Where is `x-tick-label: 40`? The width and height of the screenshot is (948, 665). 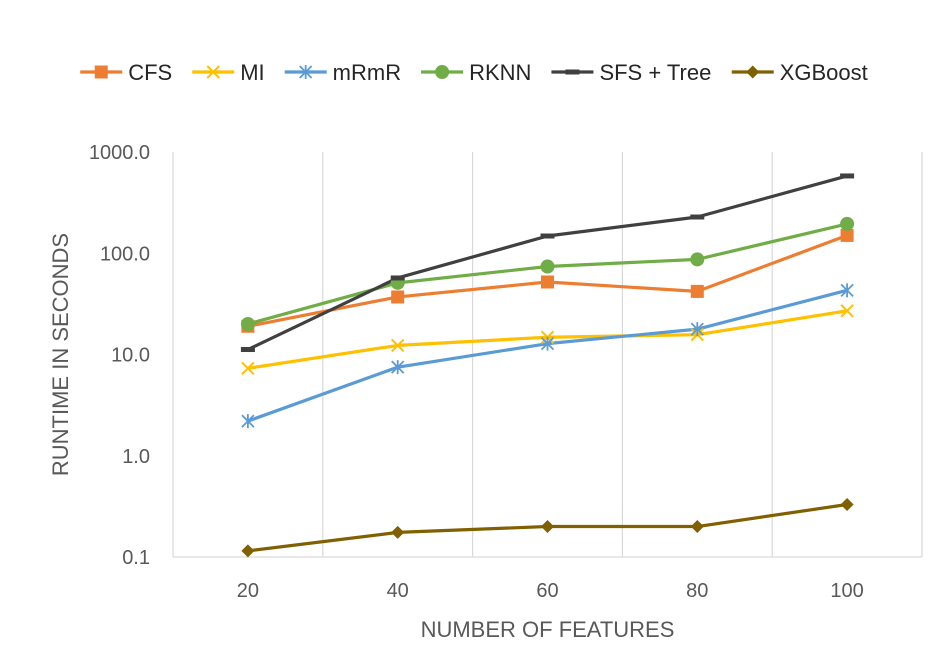
x-tick-label: 40 is located at coordinates (398, 591).